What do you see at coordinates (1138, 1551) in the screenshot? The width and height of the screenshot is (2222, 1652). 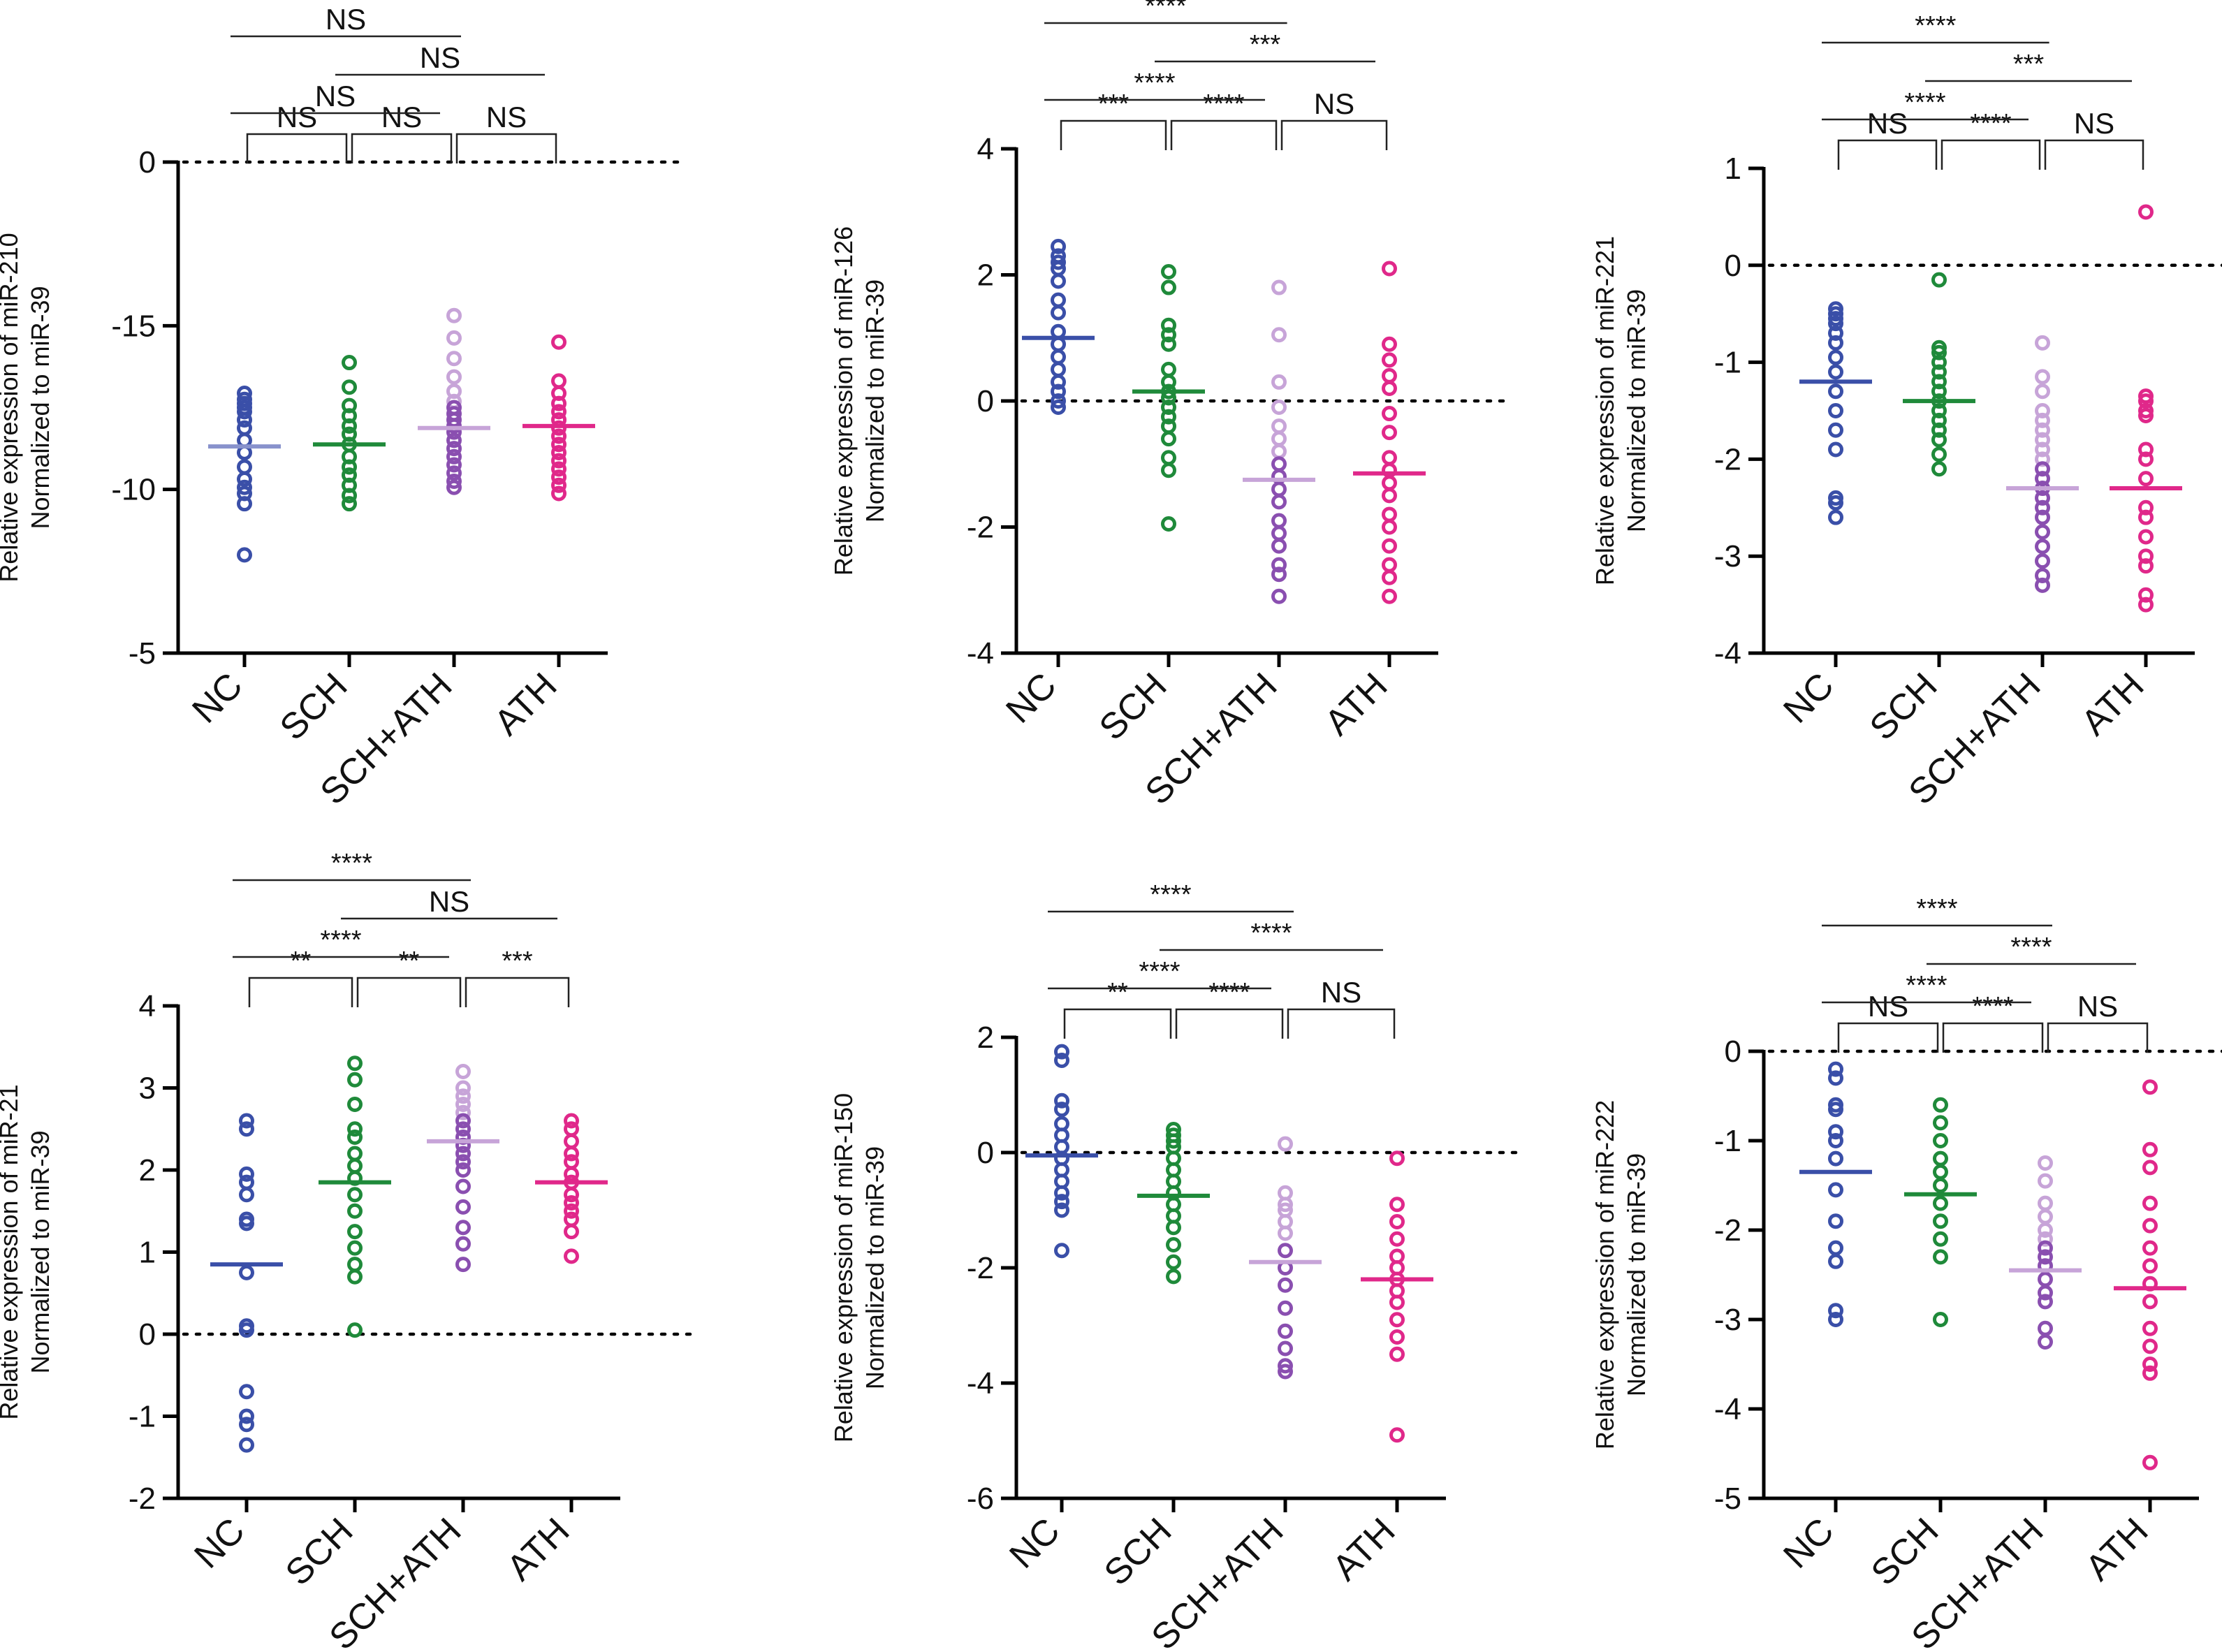 I see `category-label-sch: SCH` at bounding box center [1138, 1551].